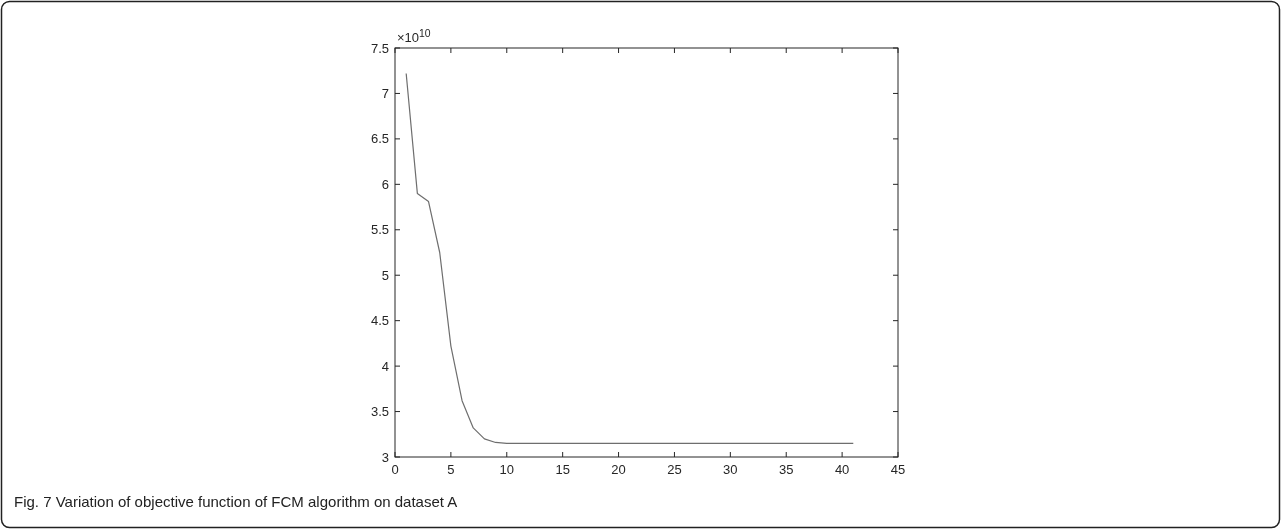 This screenshot has height=529, width=1281. What do you see at coordinates (379, 321) in the screenshot?
I see `y-tick-label: 4.5` at bounding box center [379, 321].